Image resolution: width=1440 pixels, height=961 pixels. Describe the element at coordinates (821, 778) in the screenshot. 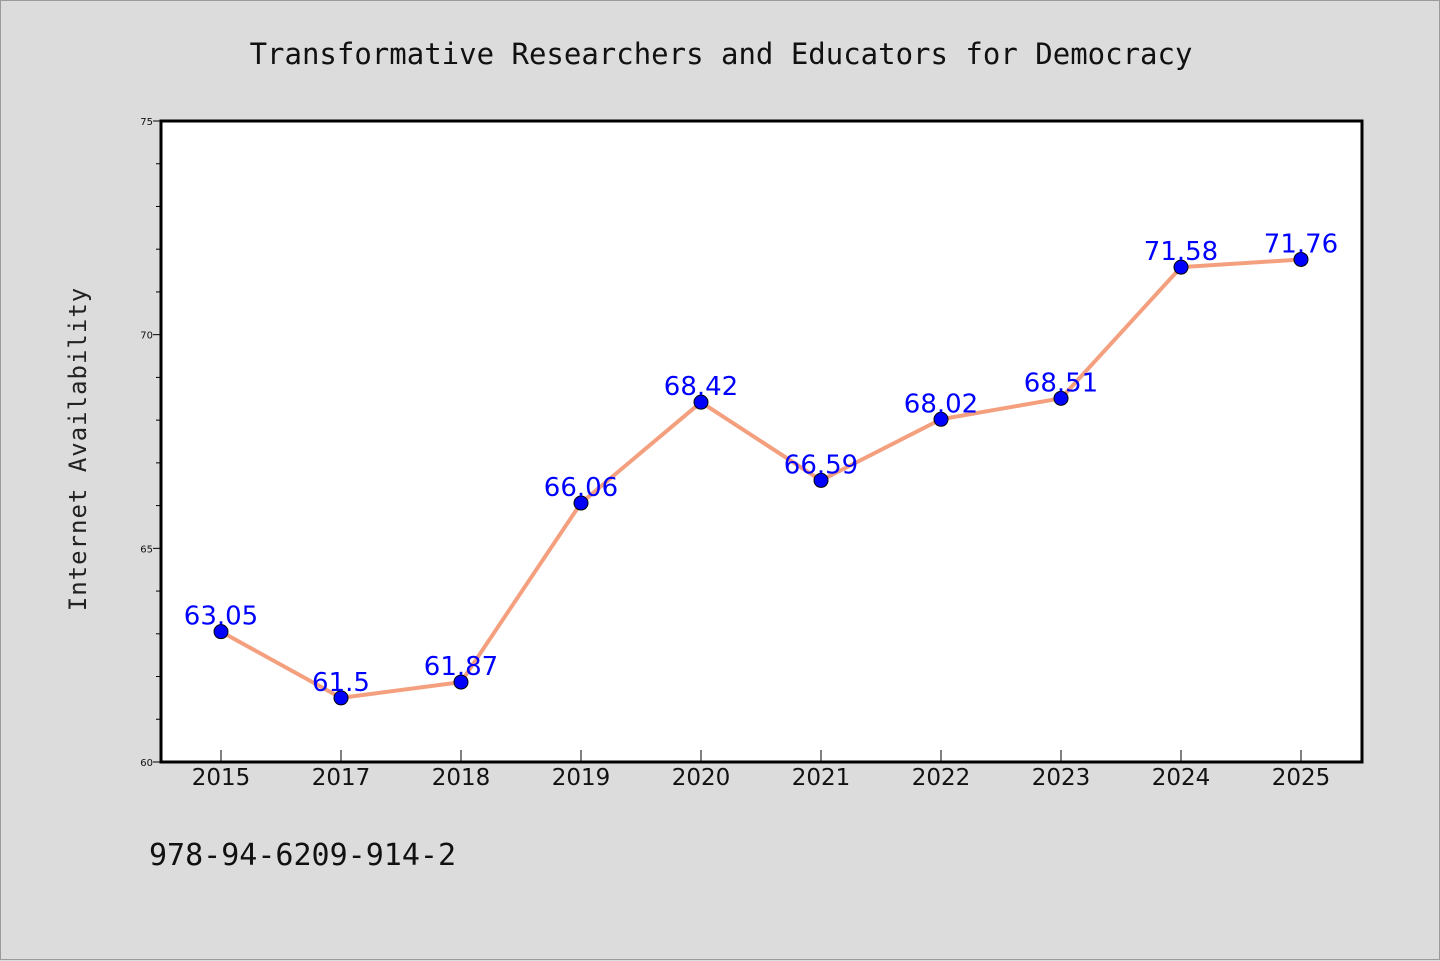

I see `x-tick-label: 2021` at that location.